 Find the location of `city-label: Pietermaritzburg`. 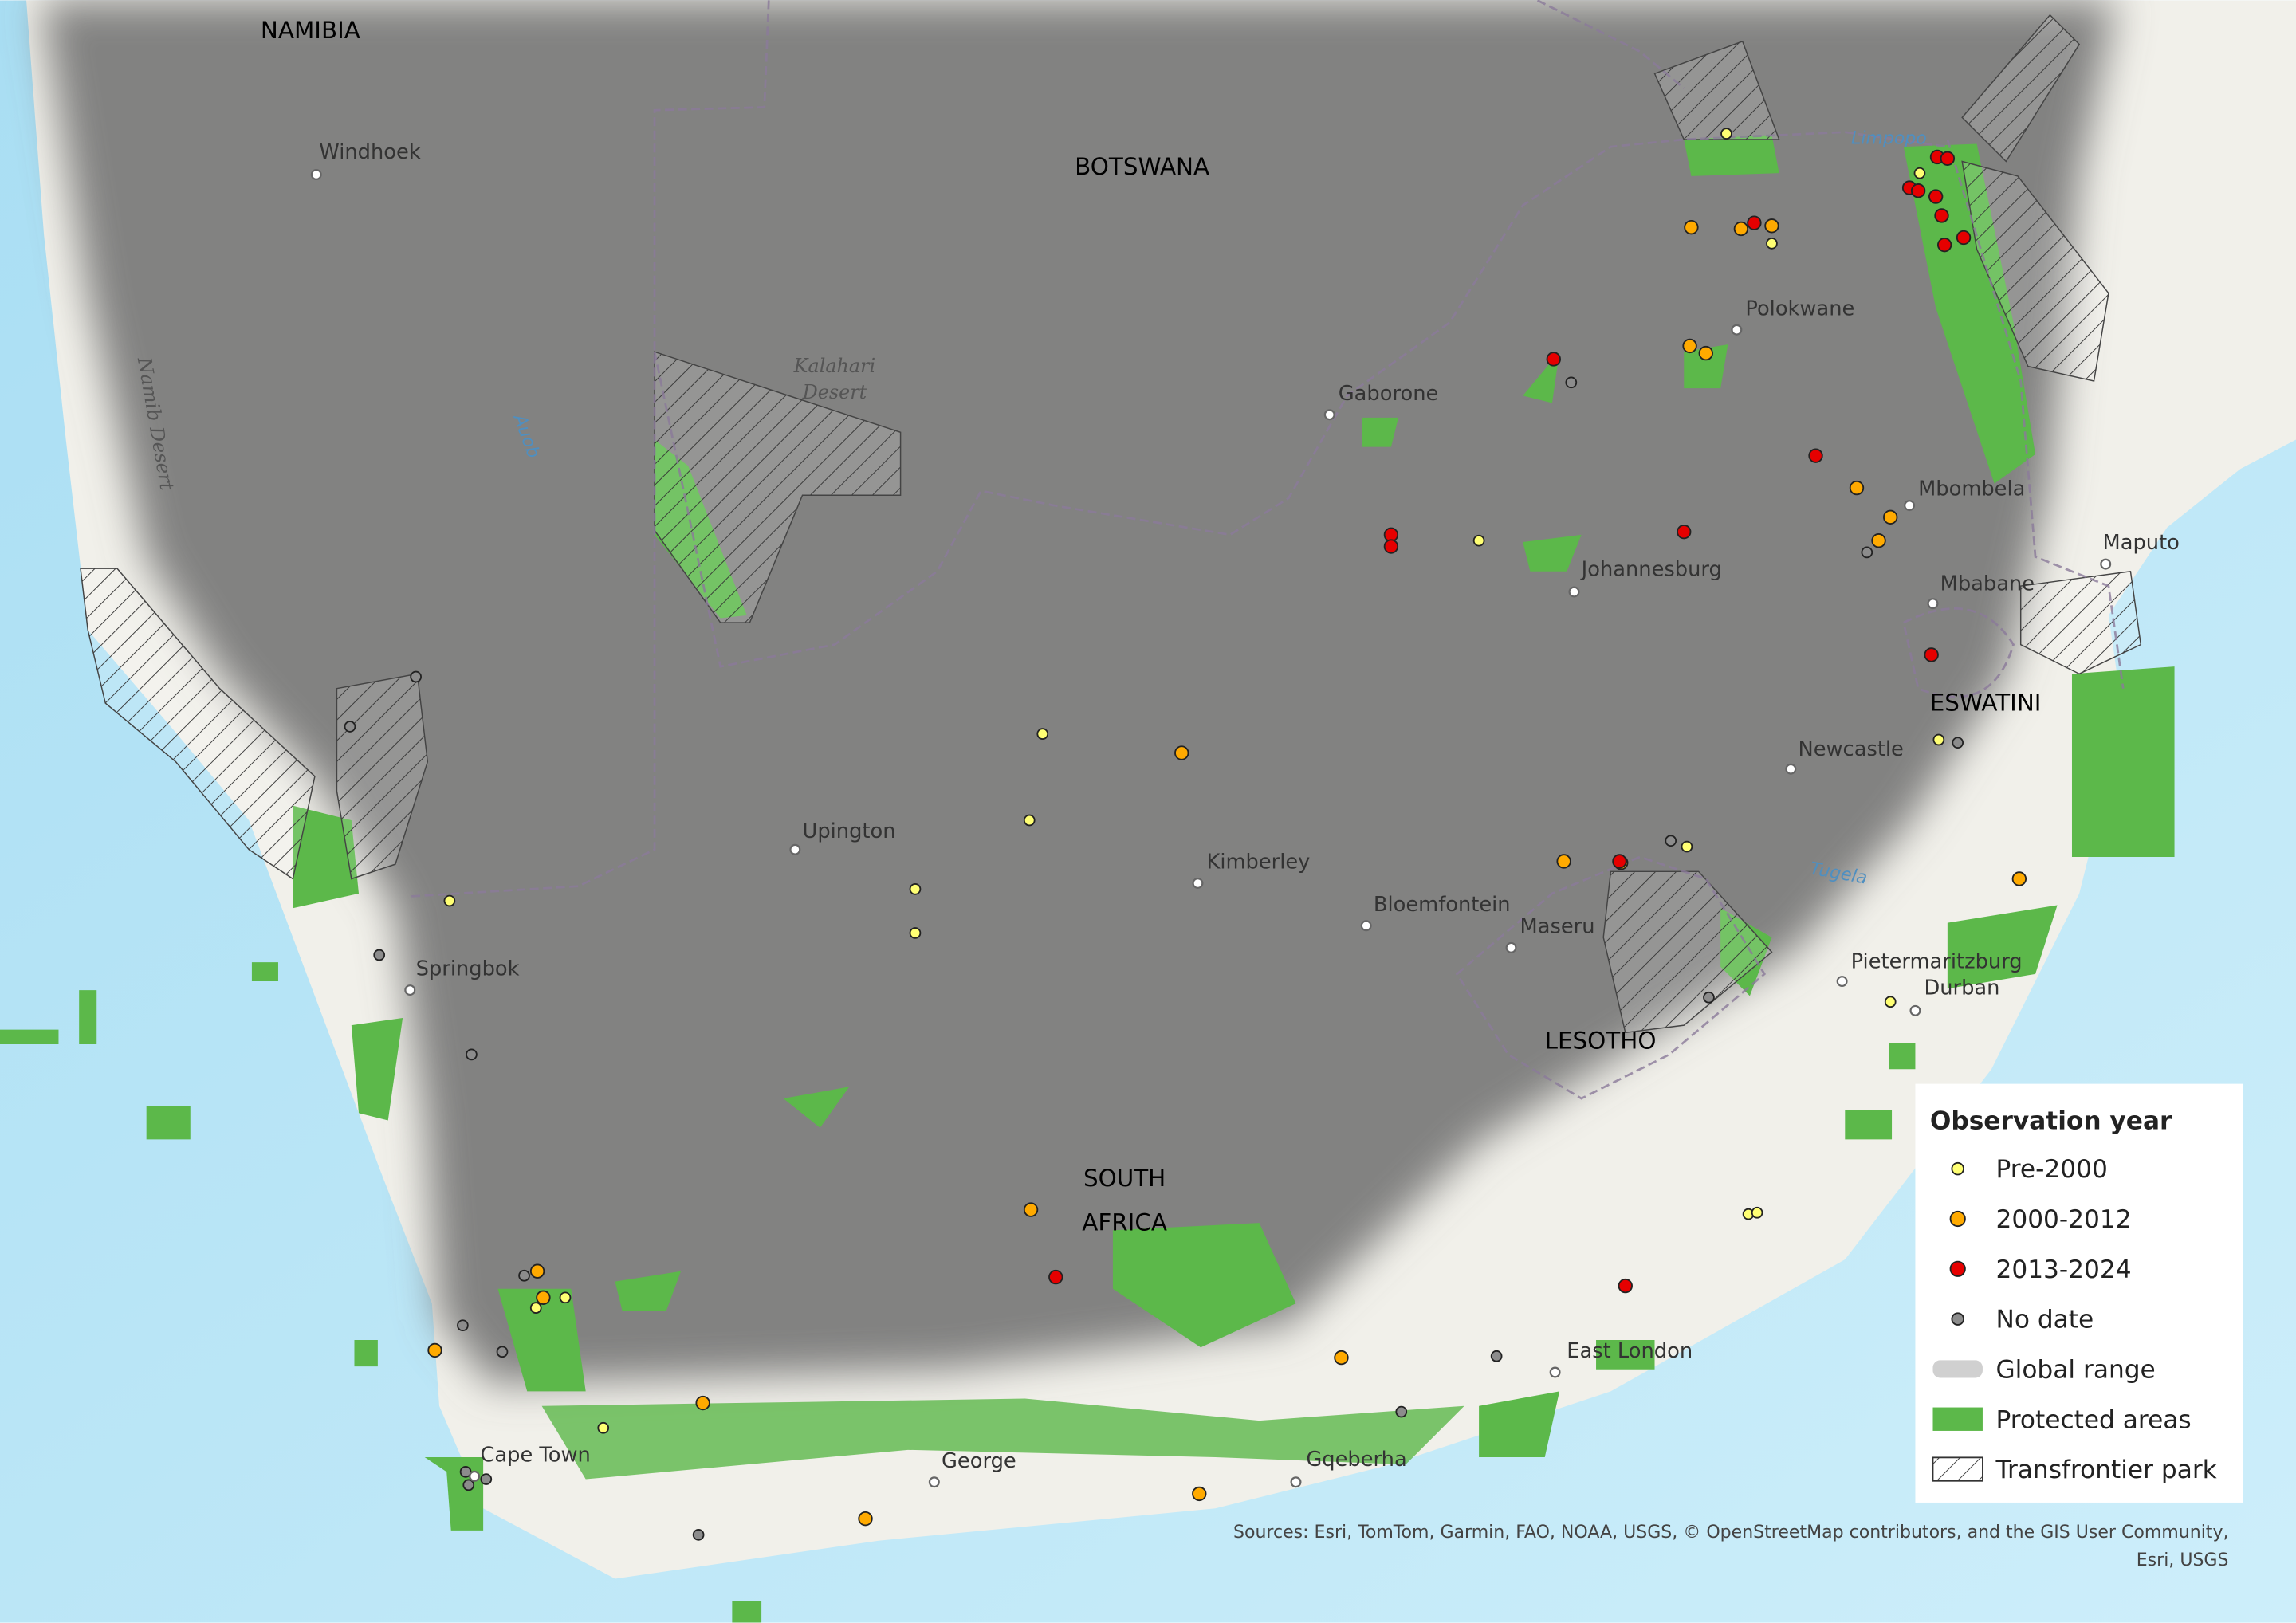

city-label: Pietermaritzburg is located at coordinates (1937, 962).